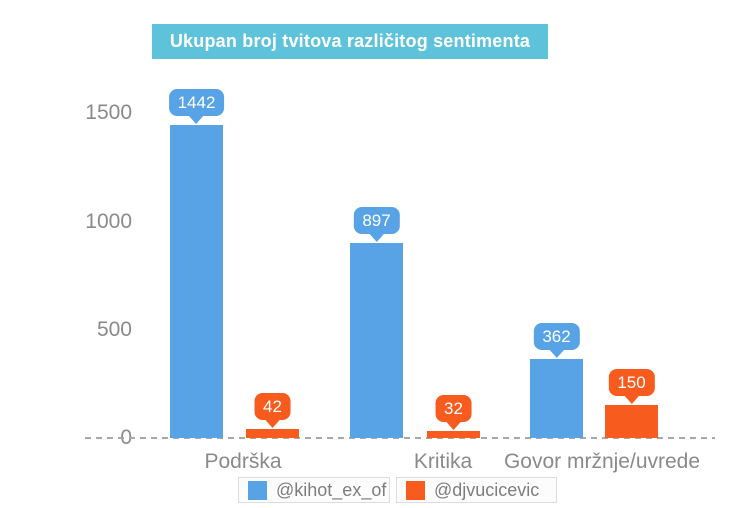  Describe the element at coordinates (196, 263) in the screenshot. I see `bar-kihot-podrska: 1442` at that location.